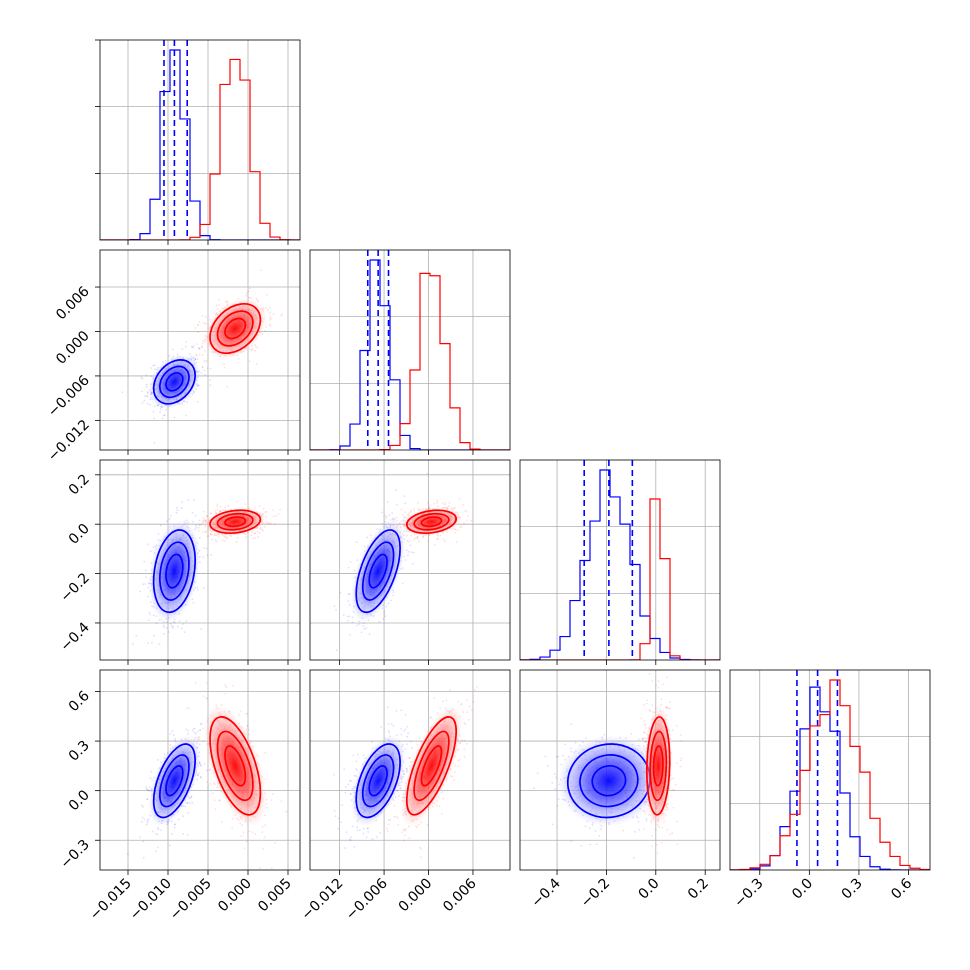  Describe the element at coordinates (69, 396) in the screenshot. I see `y-tick-label: −0.006` at that location.